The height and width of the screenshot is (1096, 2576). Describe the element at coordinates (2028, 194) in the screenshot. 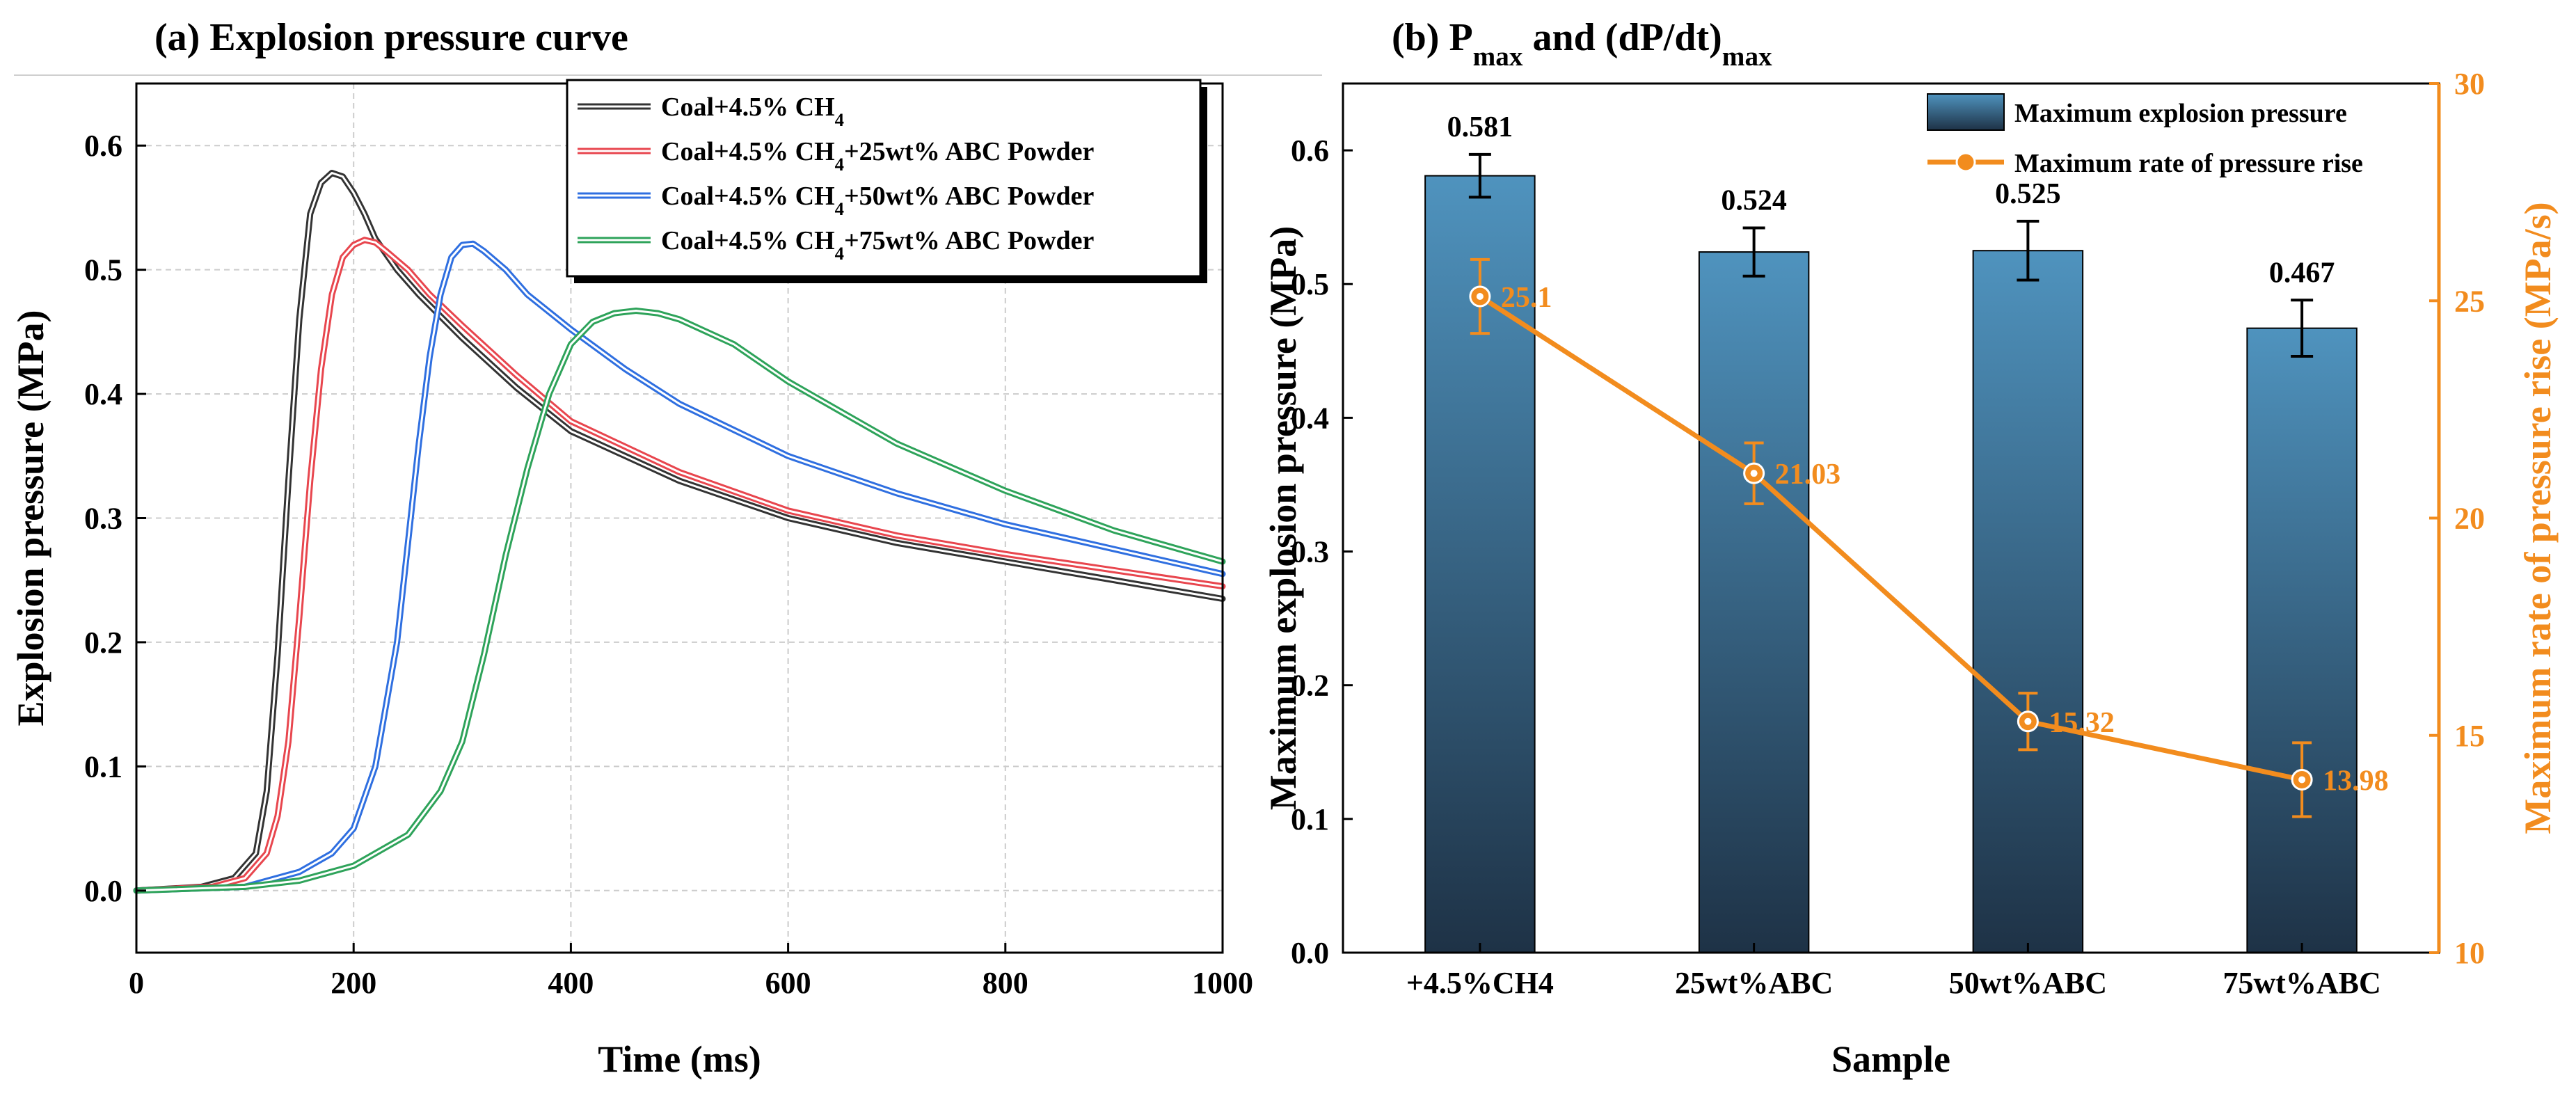

I see `bar-value-label: 0.525` at that location.